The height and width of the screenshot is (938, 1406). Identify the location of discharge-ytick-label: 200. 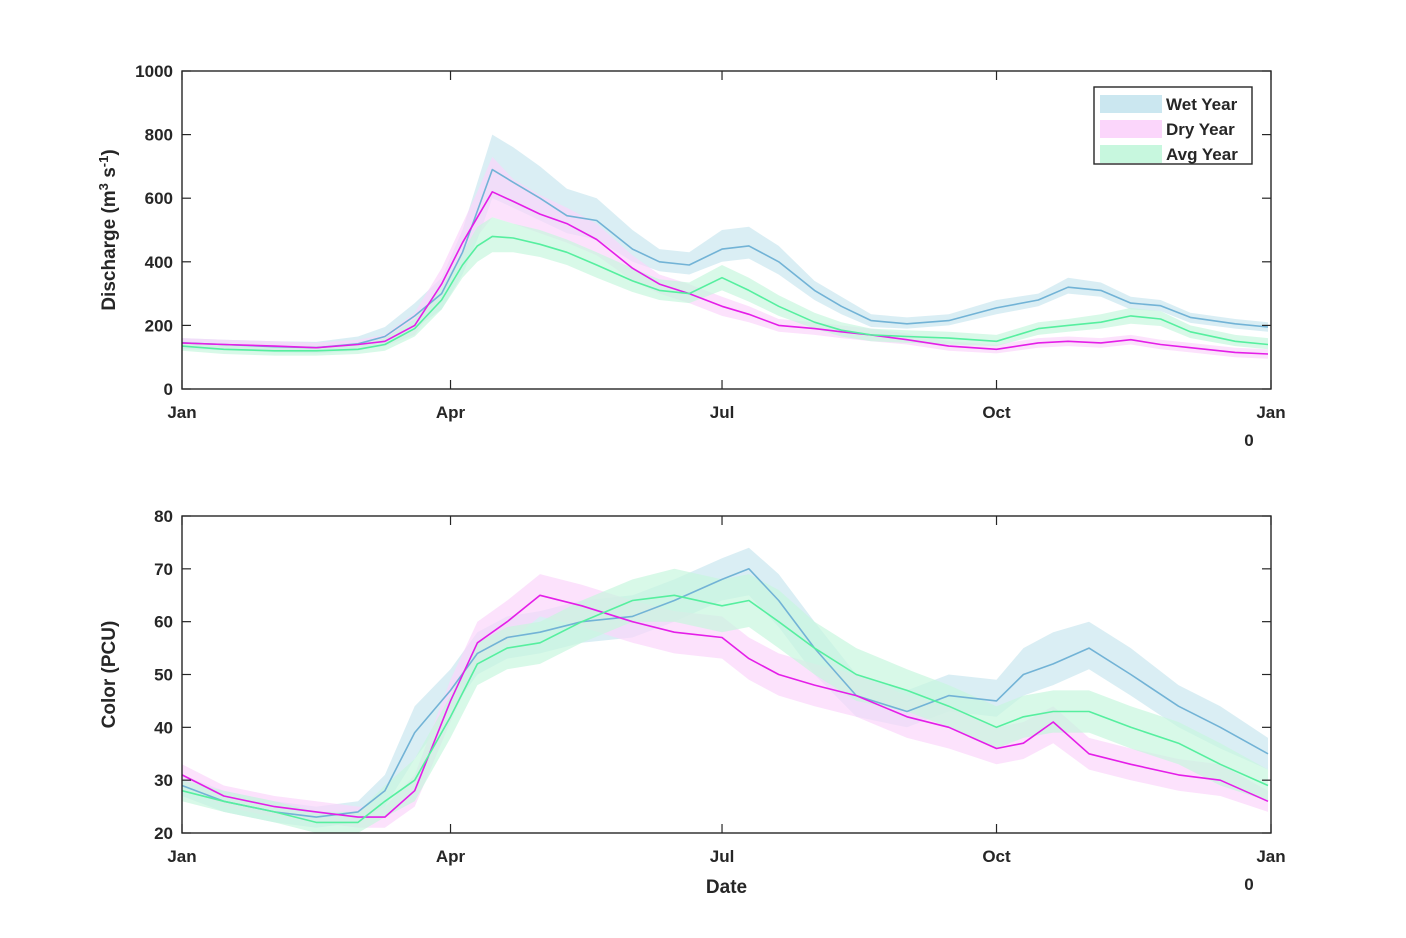
(159, 325).